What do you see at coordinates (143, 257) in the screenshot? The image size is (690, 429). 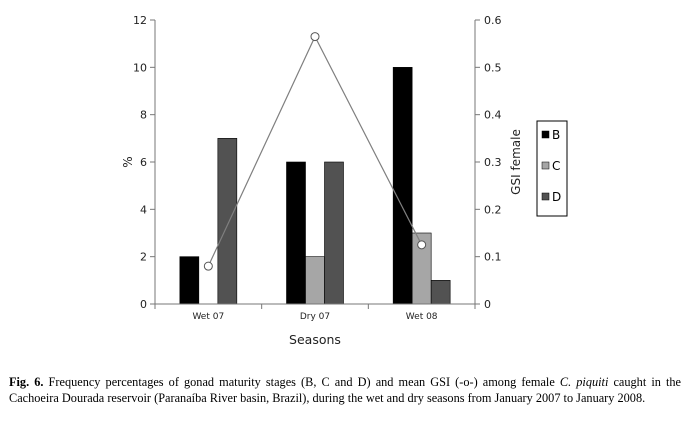 I see `y-tick-label-1: 2` at bounding box center [143, 257].